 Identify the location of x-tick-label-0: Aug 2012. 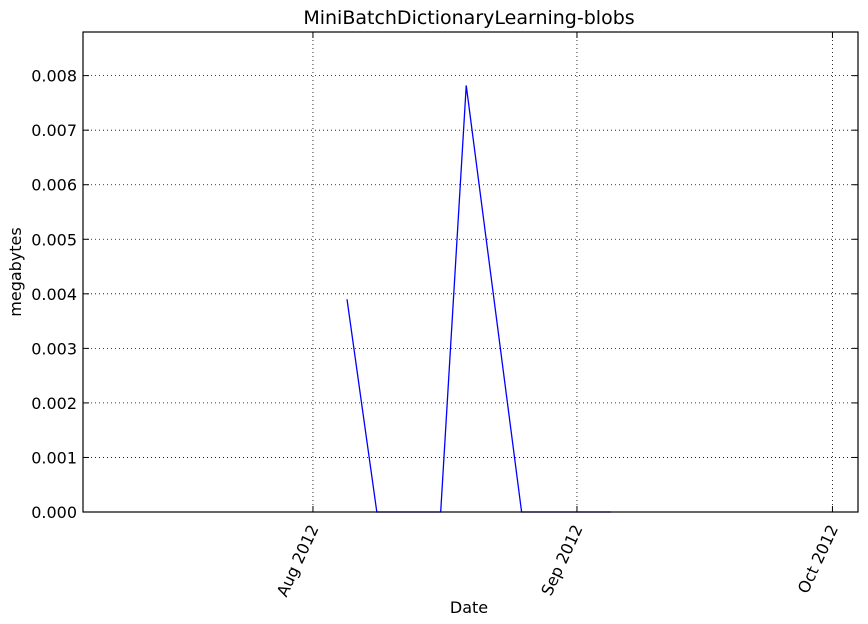
(298, 561).